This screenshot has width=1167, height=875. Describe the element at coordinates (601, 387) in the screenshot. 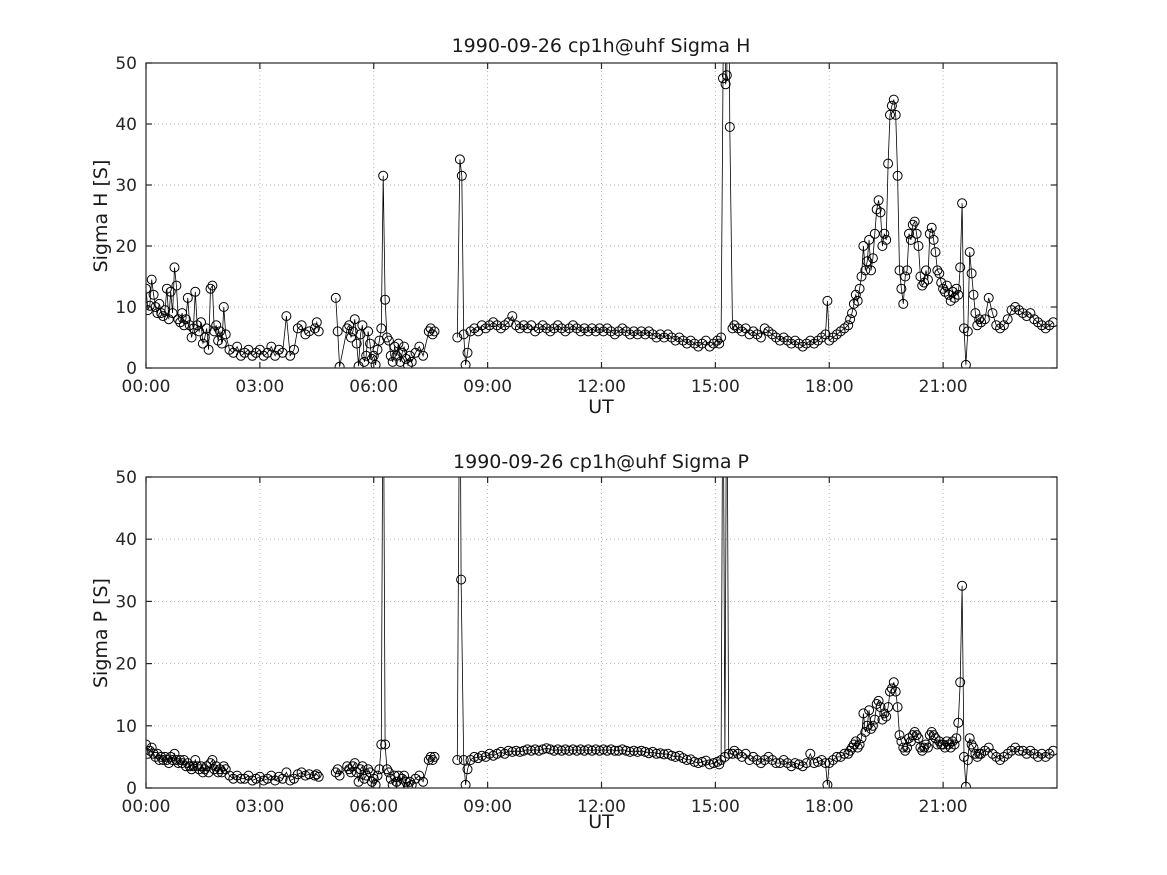

I see `x-tick-label: 12:00` at that location.